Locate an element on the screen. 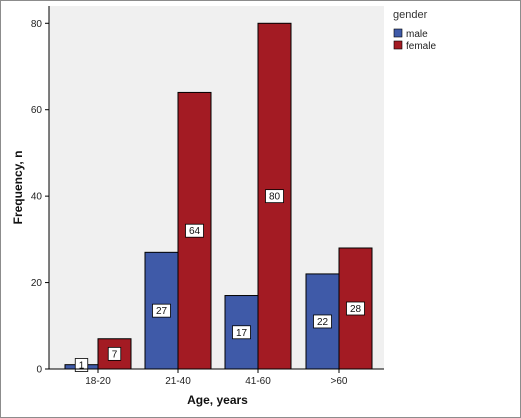 The height and width of the screenshot is (418, 521). legend-title: gender is located at coordinates (410, 15).